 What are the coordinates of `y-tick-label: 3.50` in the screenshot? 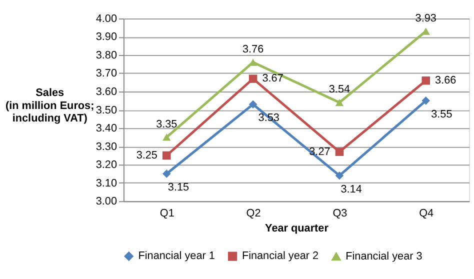 It's located at (107, 110).